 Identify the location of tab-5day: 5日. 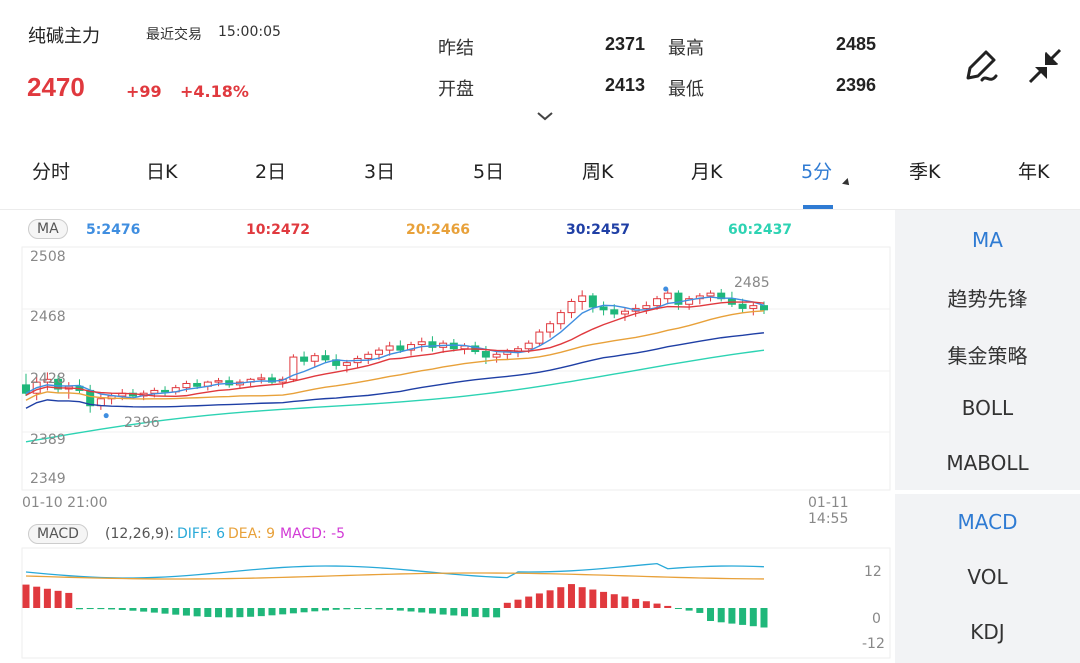
(489, 172).